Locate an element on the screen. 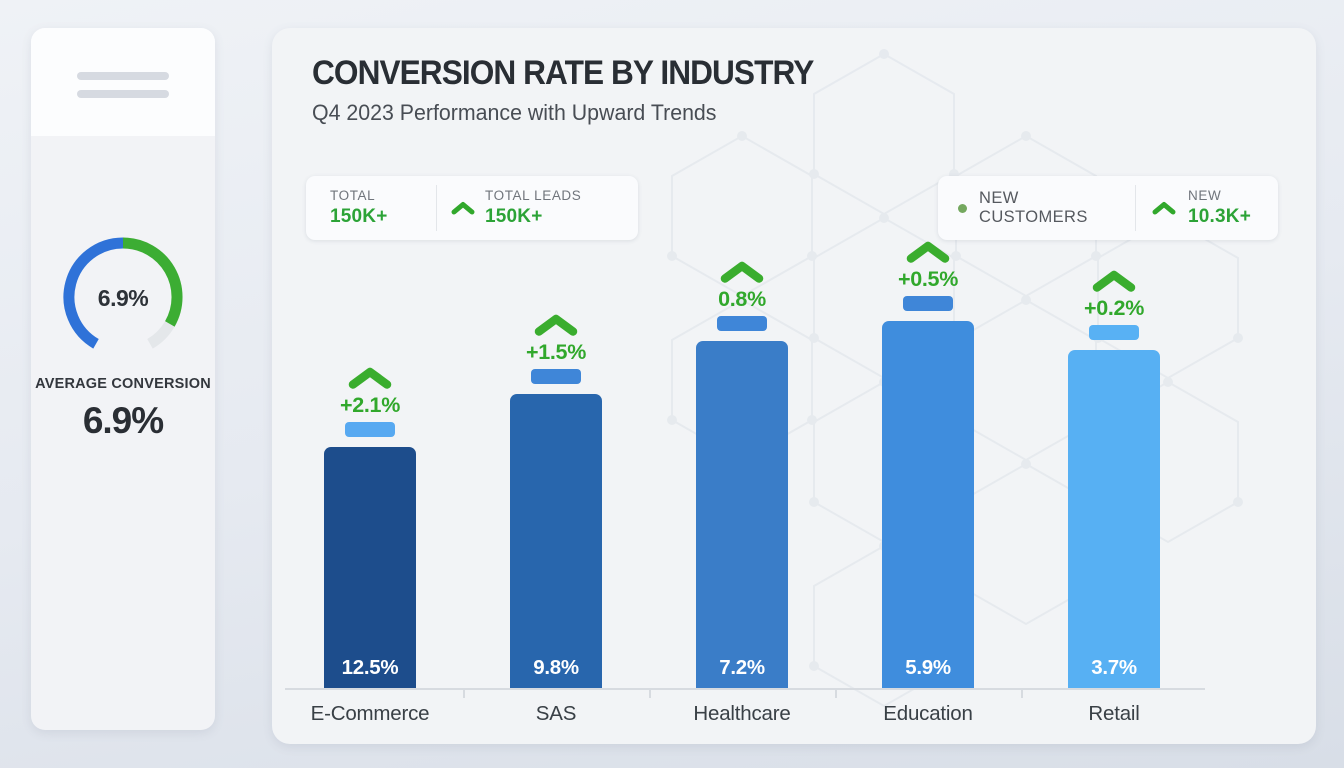 Image resolution: width=1344 pixels, height=768 pixels. bar-group: +0.5% 5.9% is located at coordinates (928, 463).